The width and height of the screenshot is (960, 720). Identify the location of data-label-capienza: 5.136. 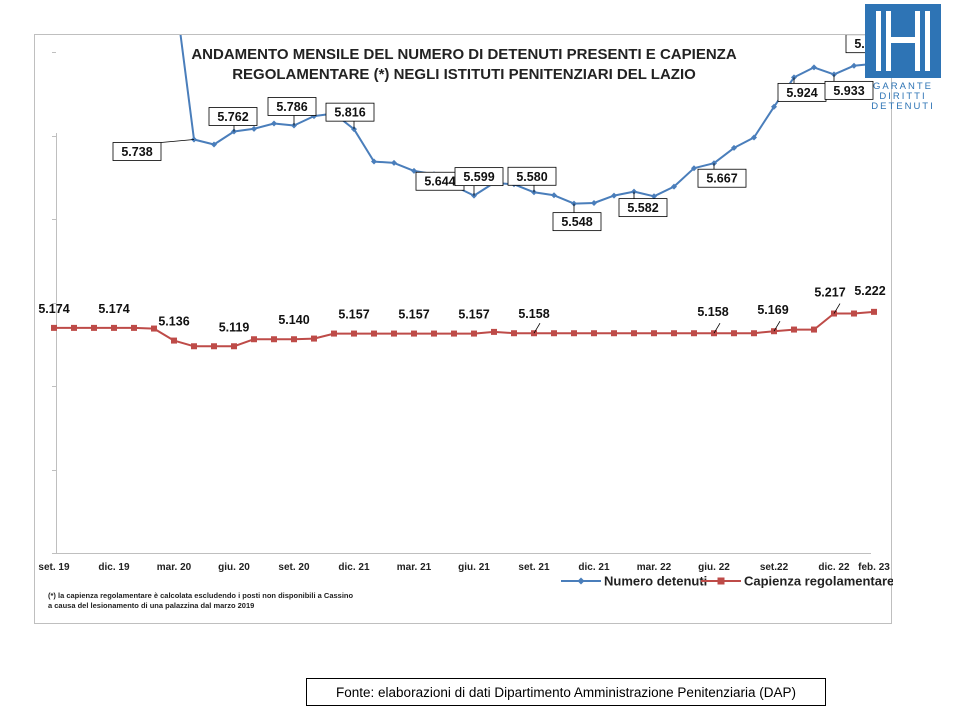
(173, 322).